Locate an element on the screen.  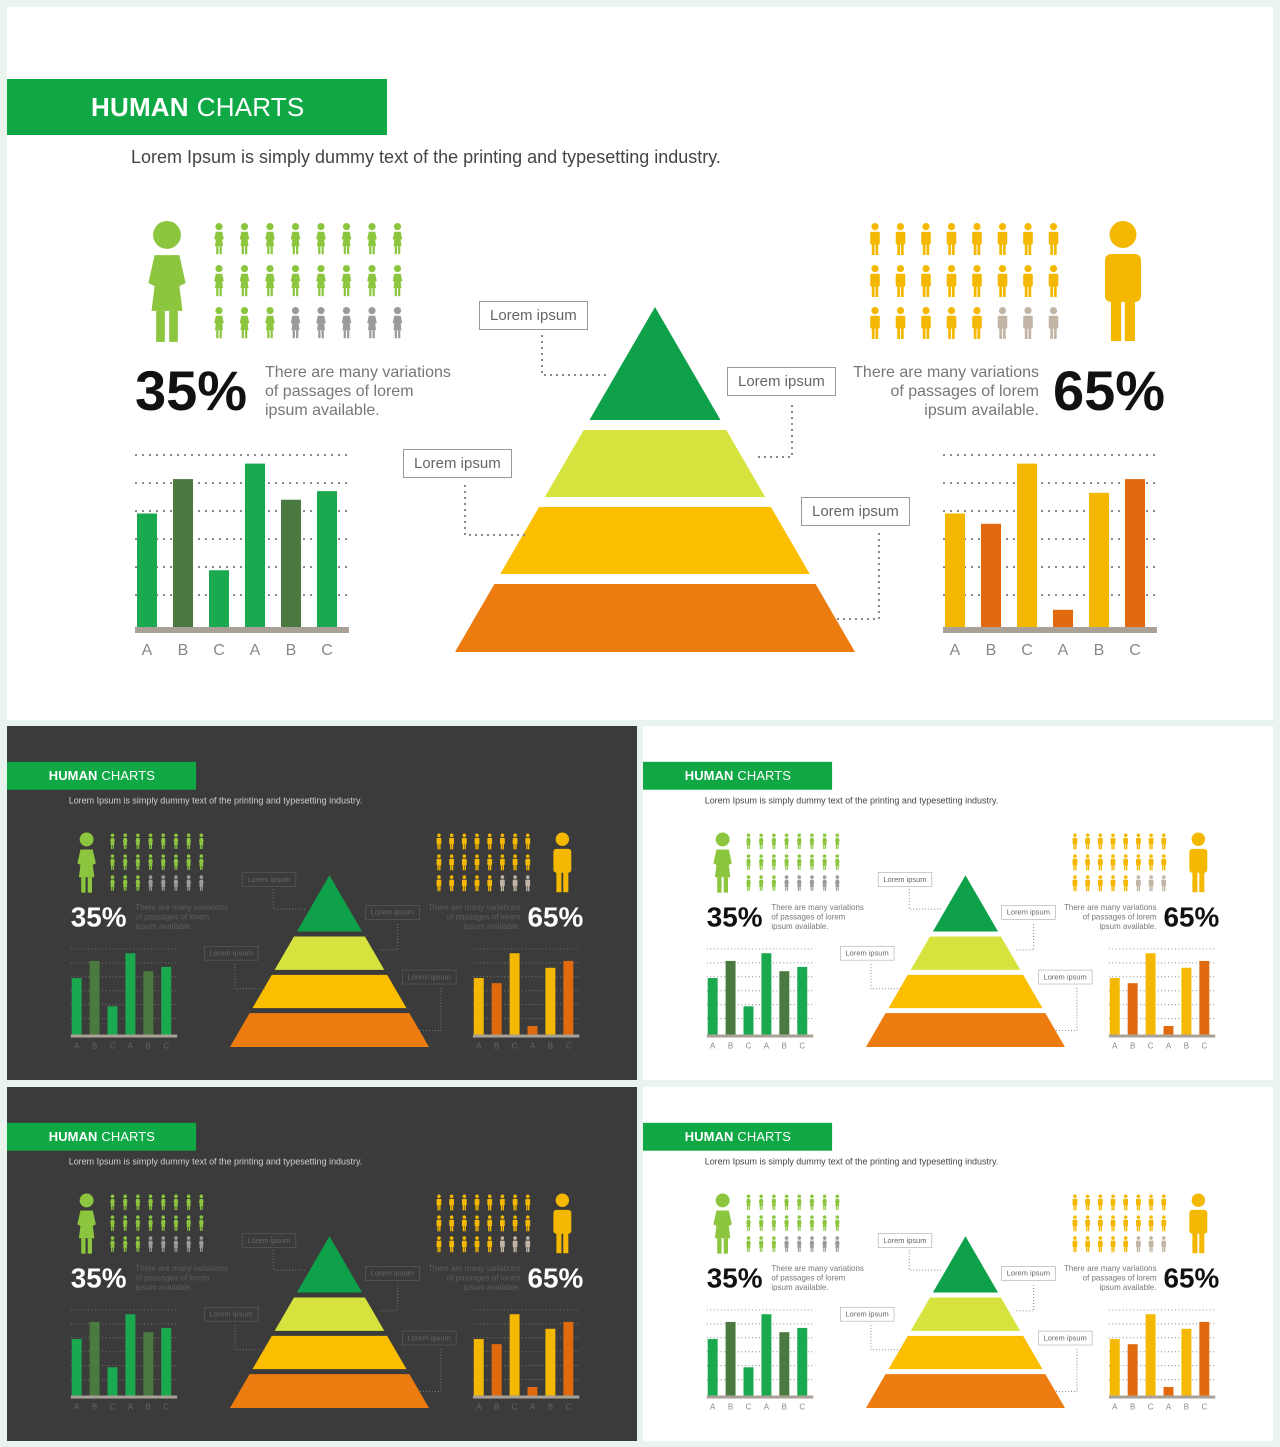
slide-title-bar: HUMAN CHARTS is located at coordinates (738, 775).